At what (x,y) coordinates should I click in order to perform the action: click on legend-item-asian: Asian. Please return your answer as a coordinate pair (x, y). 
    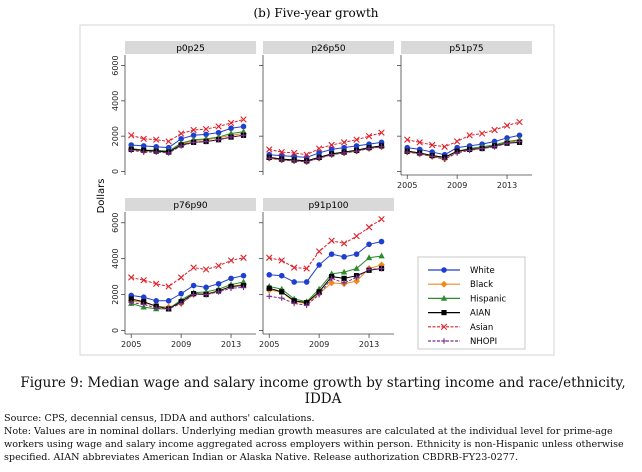
    Looking at the image, I should click on (460, 328).